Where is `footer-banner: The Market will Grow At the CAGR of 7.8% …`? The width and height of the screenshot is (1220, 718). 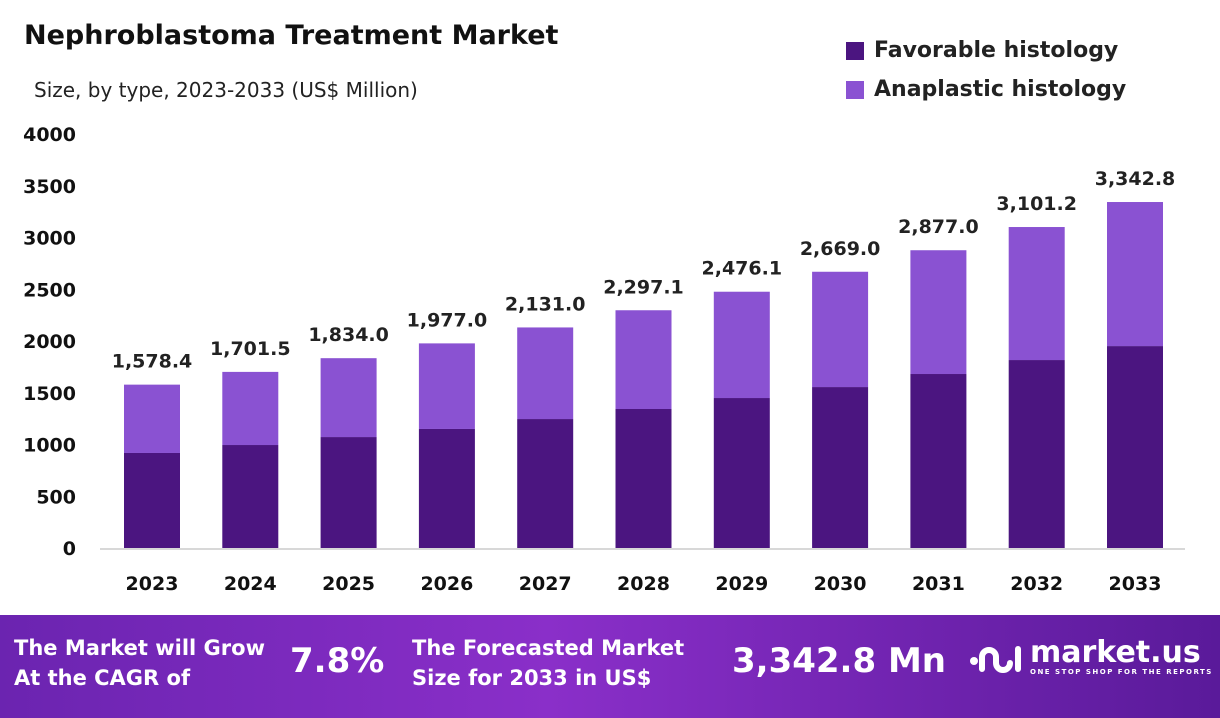 footer-banner: The Market will Grow At the CAGR of 7.8% … is located at coordinates (610, 666).